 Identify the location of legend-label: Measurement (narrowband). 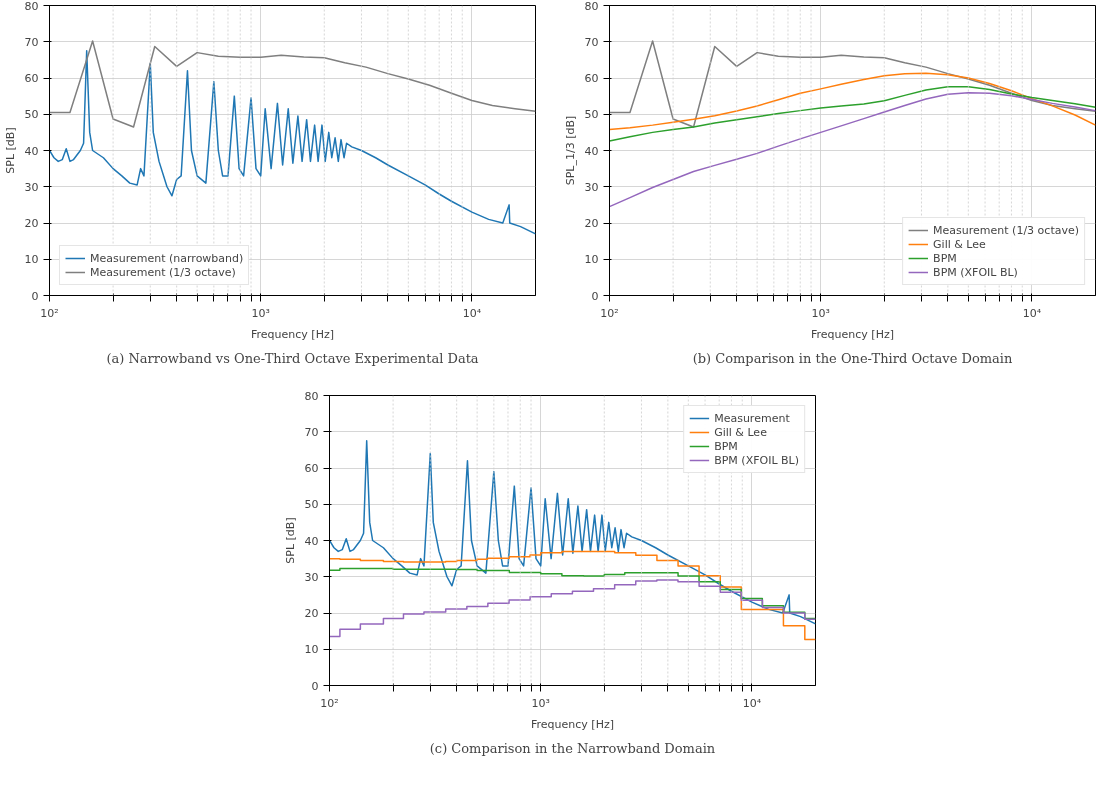
(167, 258).